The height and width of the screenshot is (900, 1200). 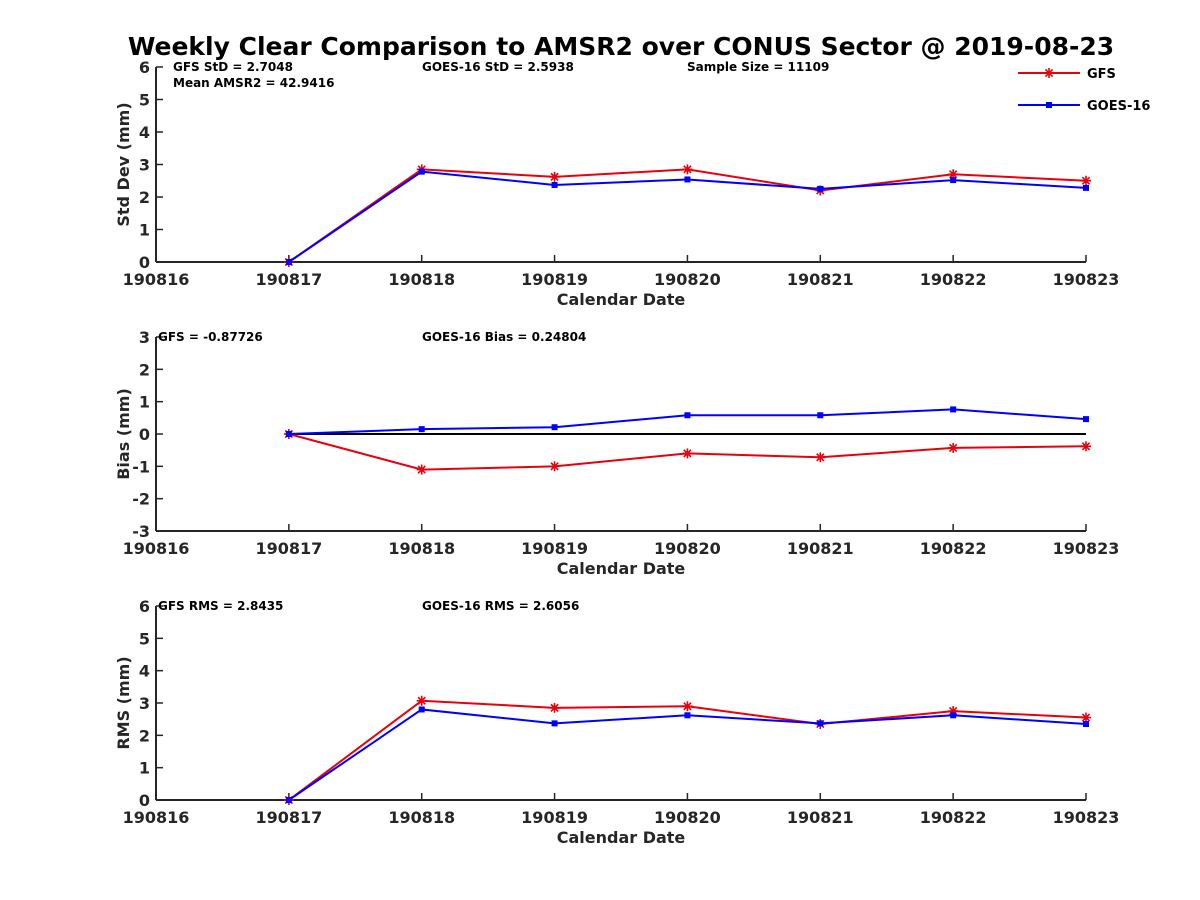 What do you see at coordinates (210, 337) in the screenshot?
I see `annotation-a1: GFS = -0.87726` at bounding box center [210, 337].